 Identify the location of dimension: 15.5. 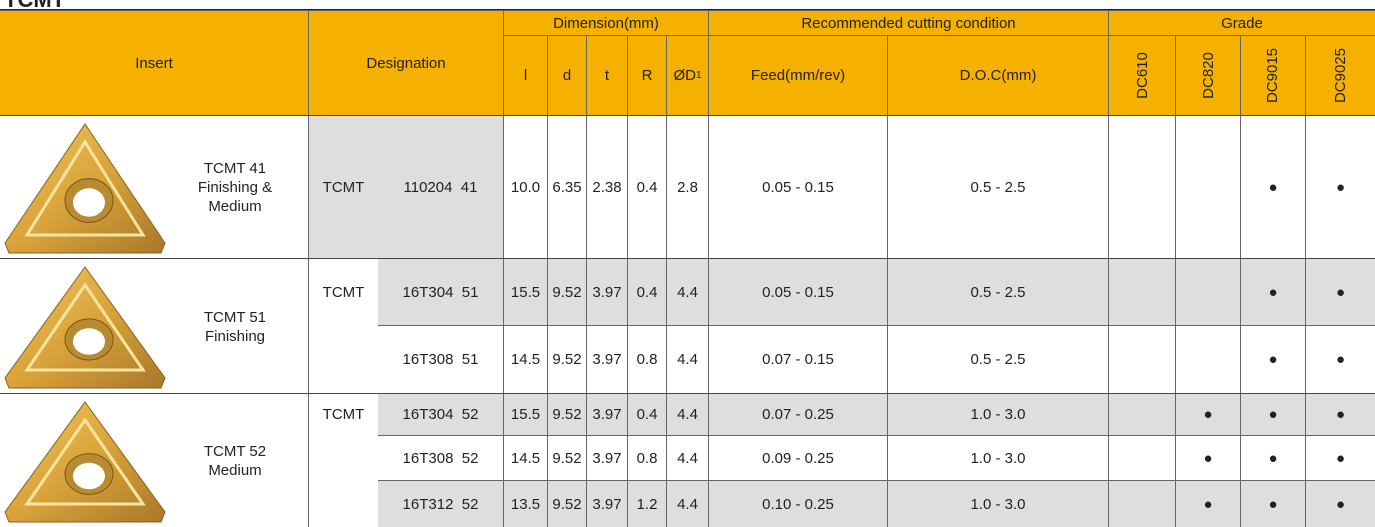
(525, 414).